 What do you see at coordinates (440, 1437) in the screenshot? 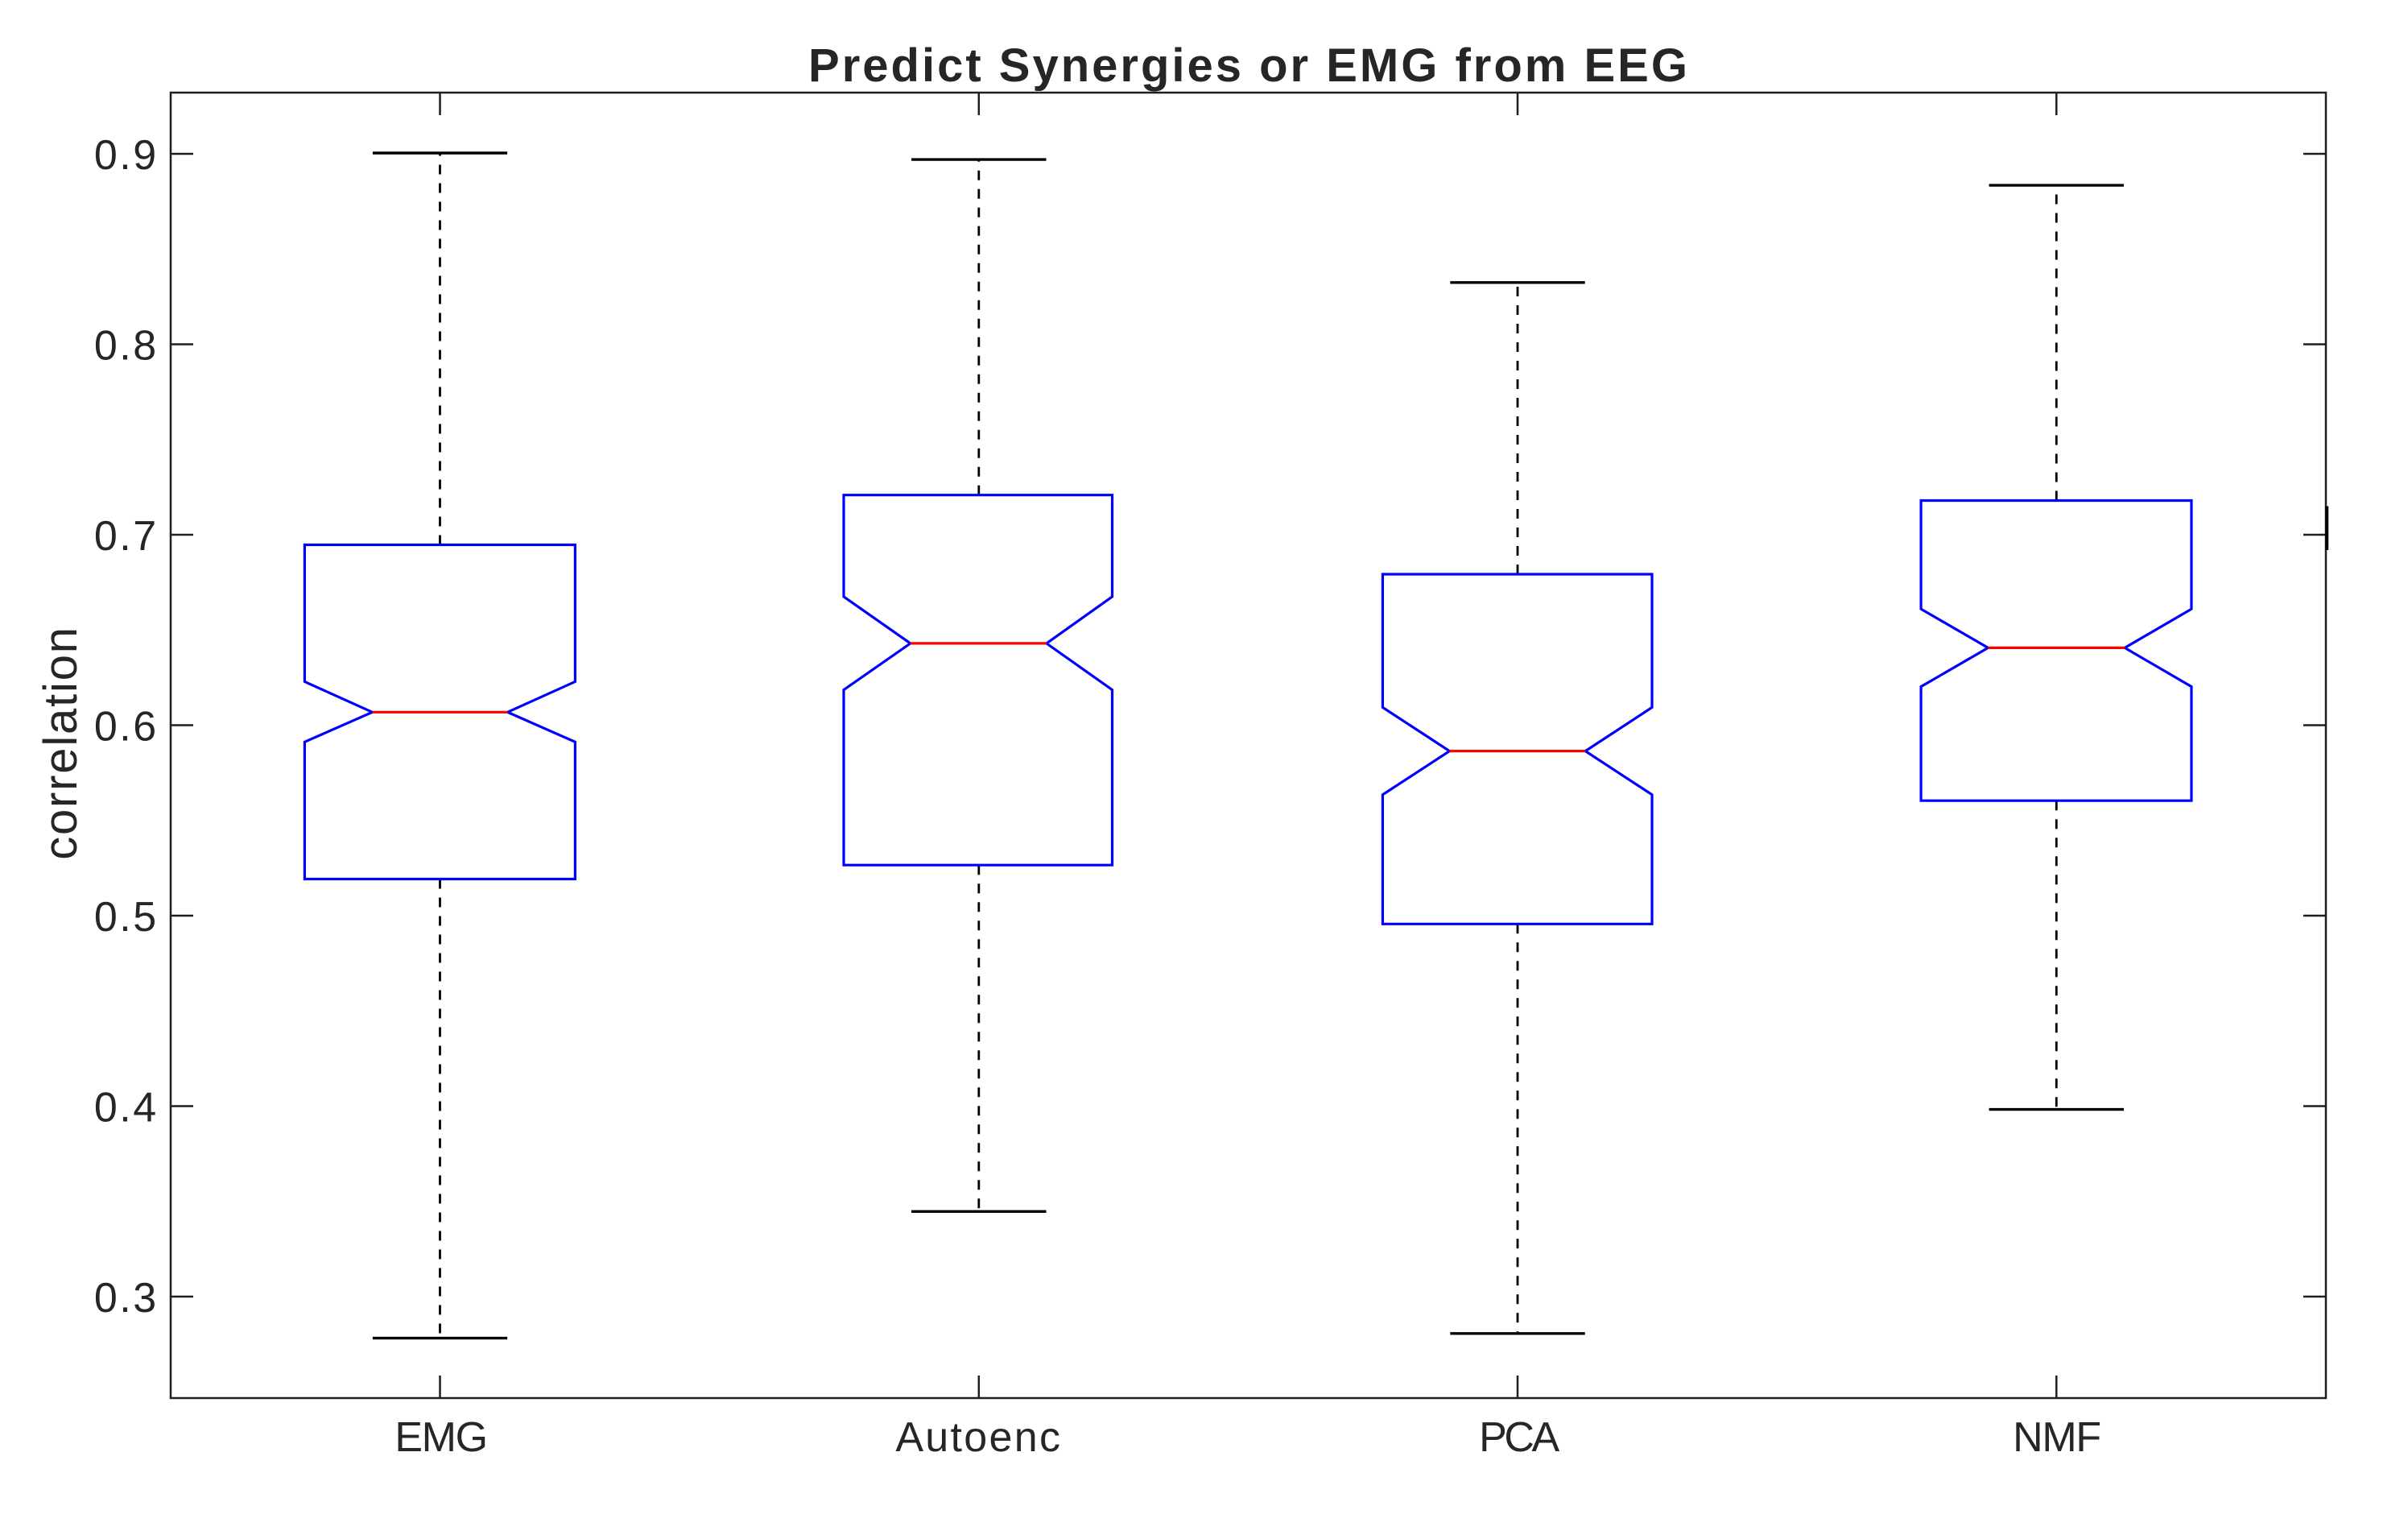
I see `svg-text: EMG` at bounding box center [440, 1437].